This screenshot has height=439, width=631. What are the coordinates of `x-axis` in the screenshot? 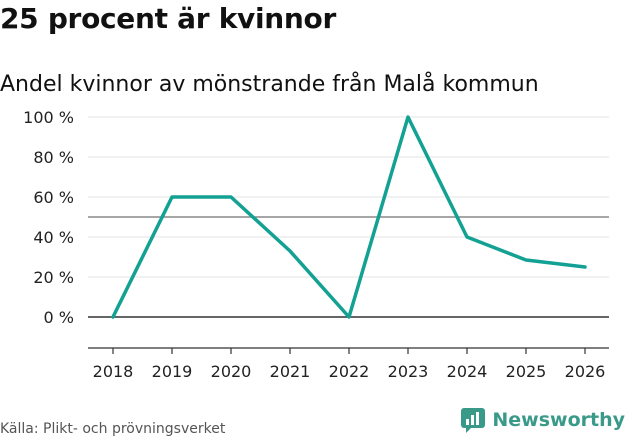 It's located at (348, 350).